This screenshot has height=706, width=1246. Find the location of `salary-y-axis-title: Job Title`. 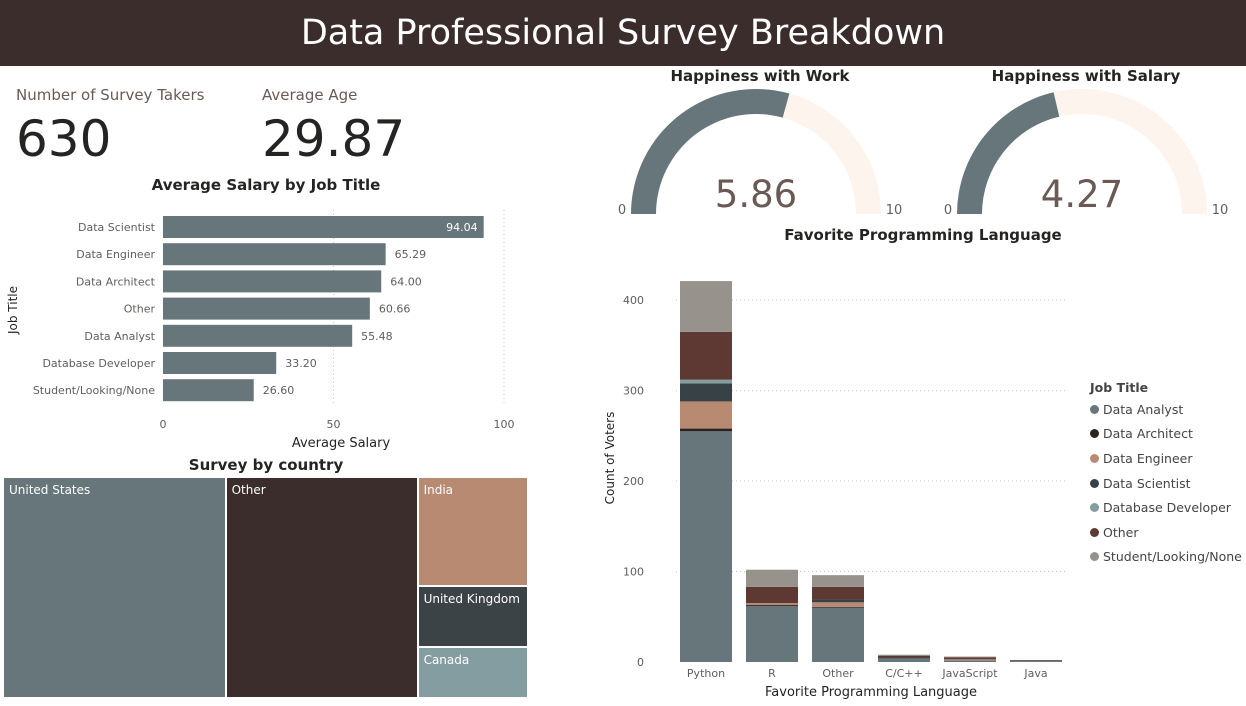

salary-y-axis-title: Job Title is located at coordinates (13, 310).